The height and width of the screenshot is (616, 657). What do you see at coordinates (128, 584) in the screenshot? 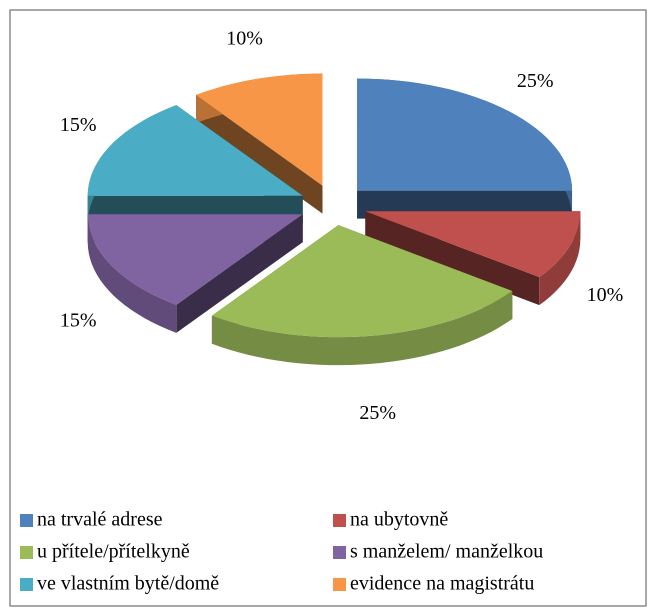
I see `legend-label: ve vlastním bytě/domě` at bounding box center [128, 584].